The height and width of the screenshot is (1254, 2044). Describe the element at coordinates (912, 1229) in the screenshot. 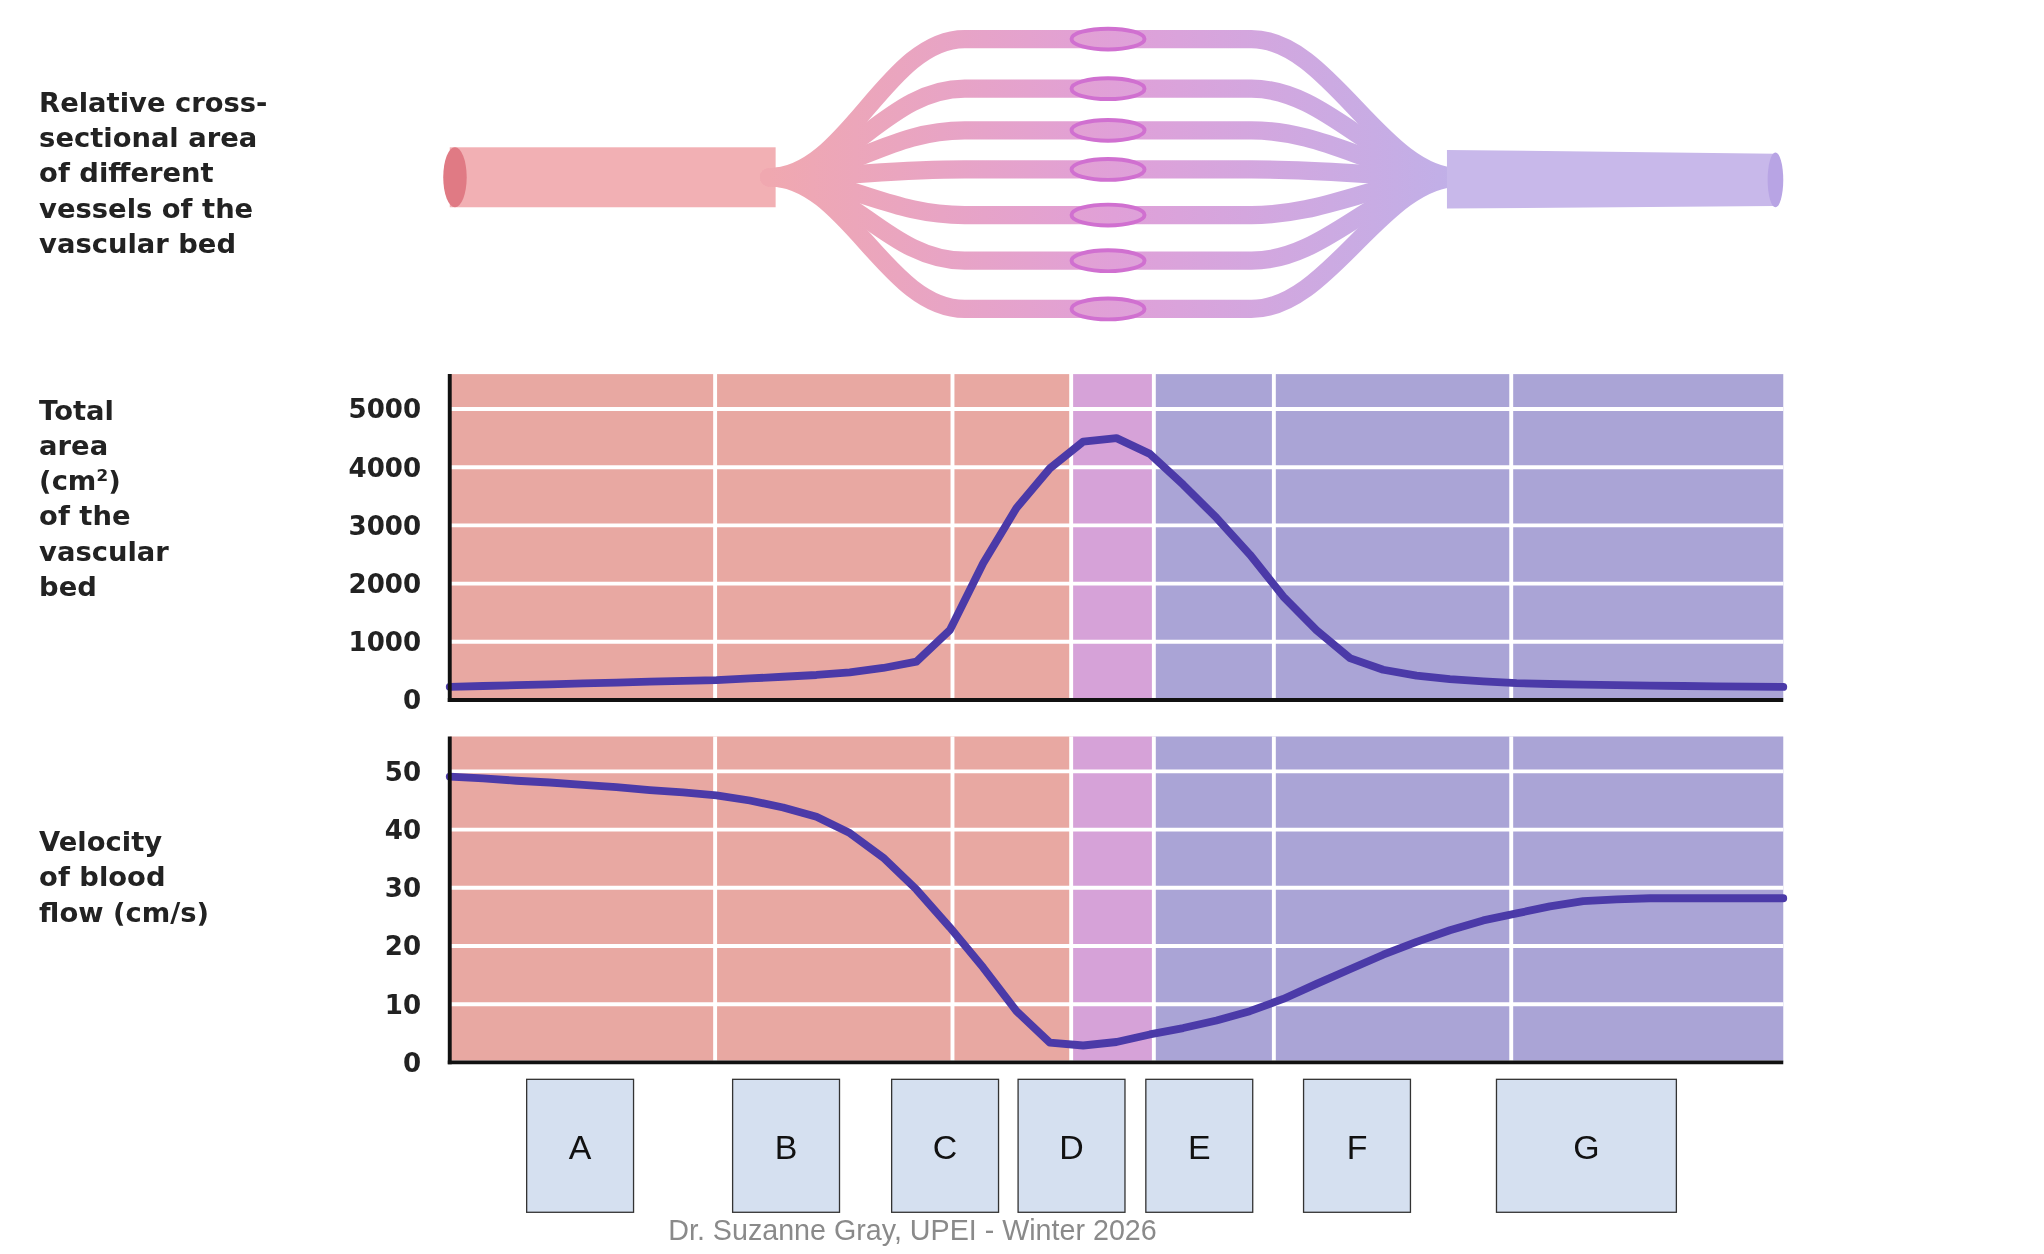

I see `text: Dr. Suzanne Gray, UPEI - Winter 2026` at that location.